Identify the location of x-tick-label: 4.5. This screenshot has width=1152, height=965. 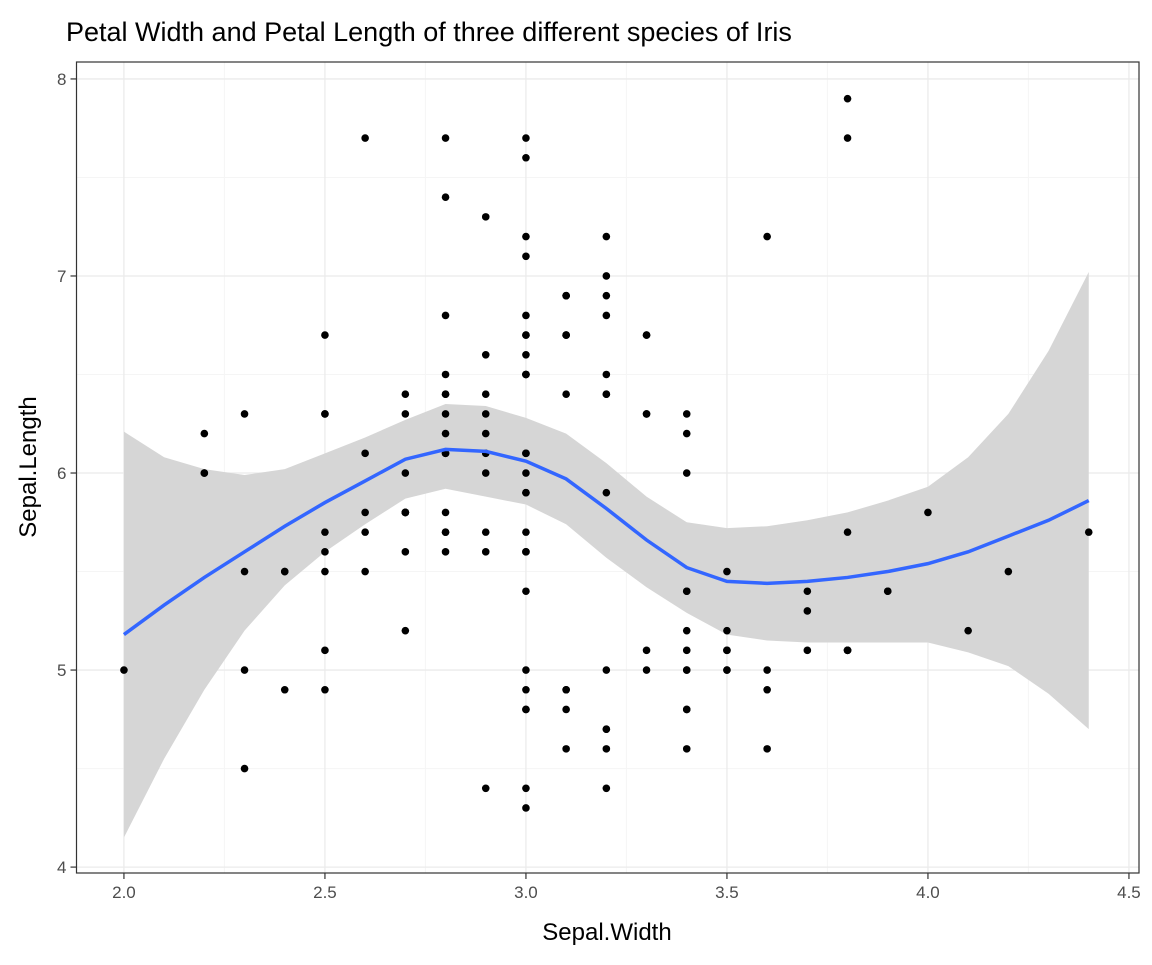
(1129, 892).